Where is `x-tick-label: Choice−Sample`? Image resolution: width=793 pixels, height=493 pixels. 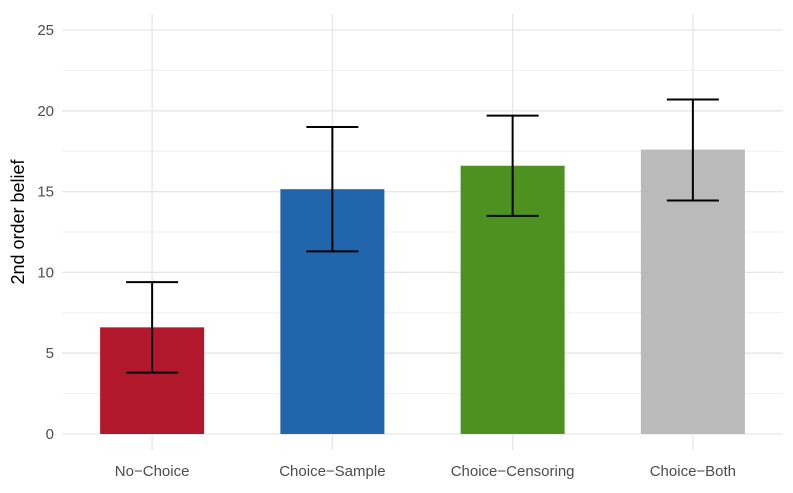 x-tick-label: Choice−Sample is located at coordinates (332, 471).